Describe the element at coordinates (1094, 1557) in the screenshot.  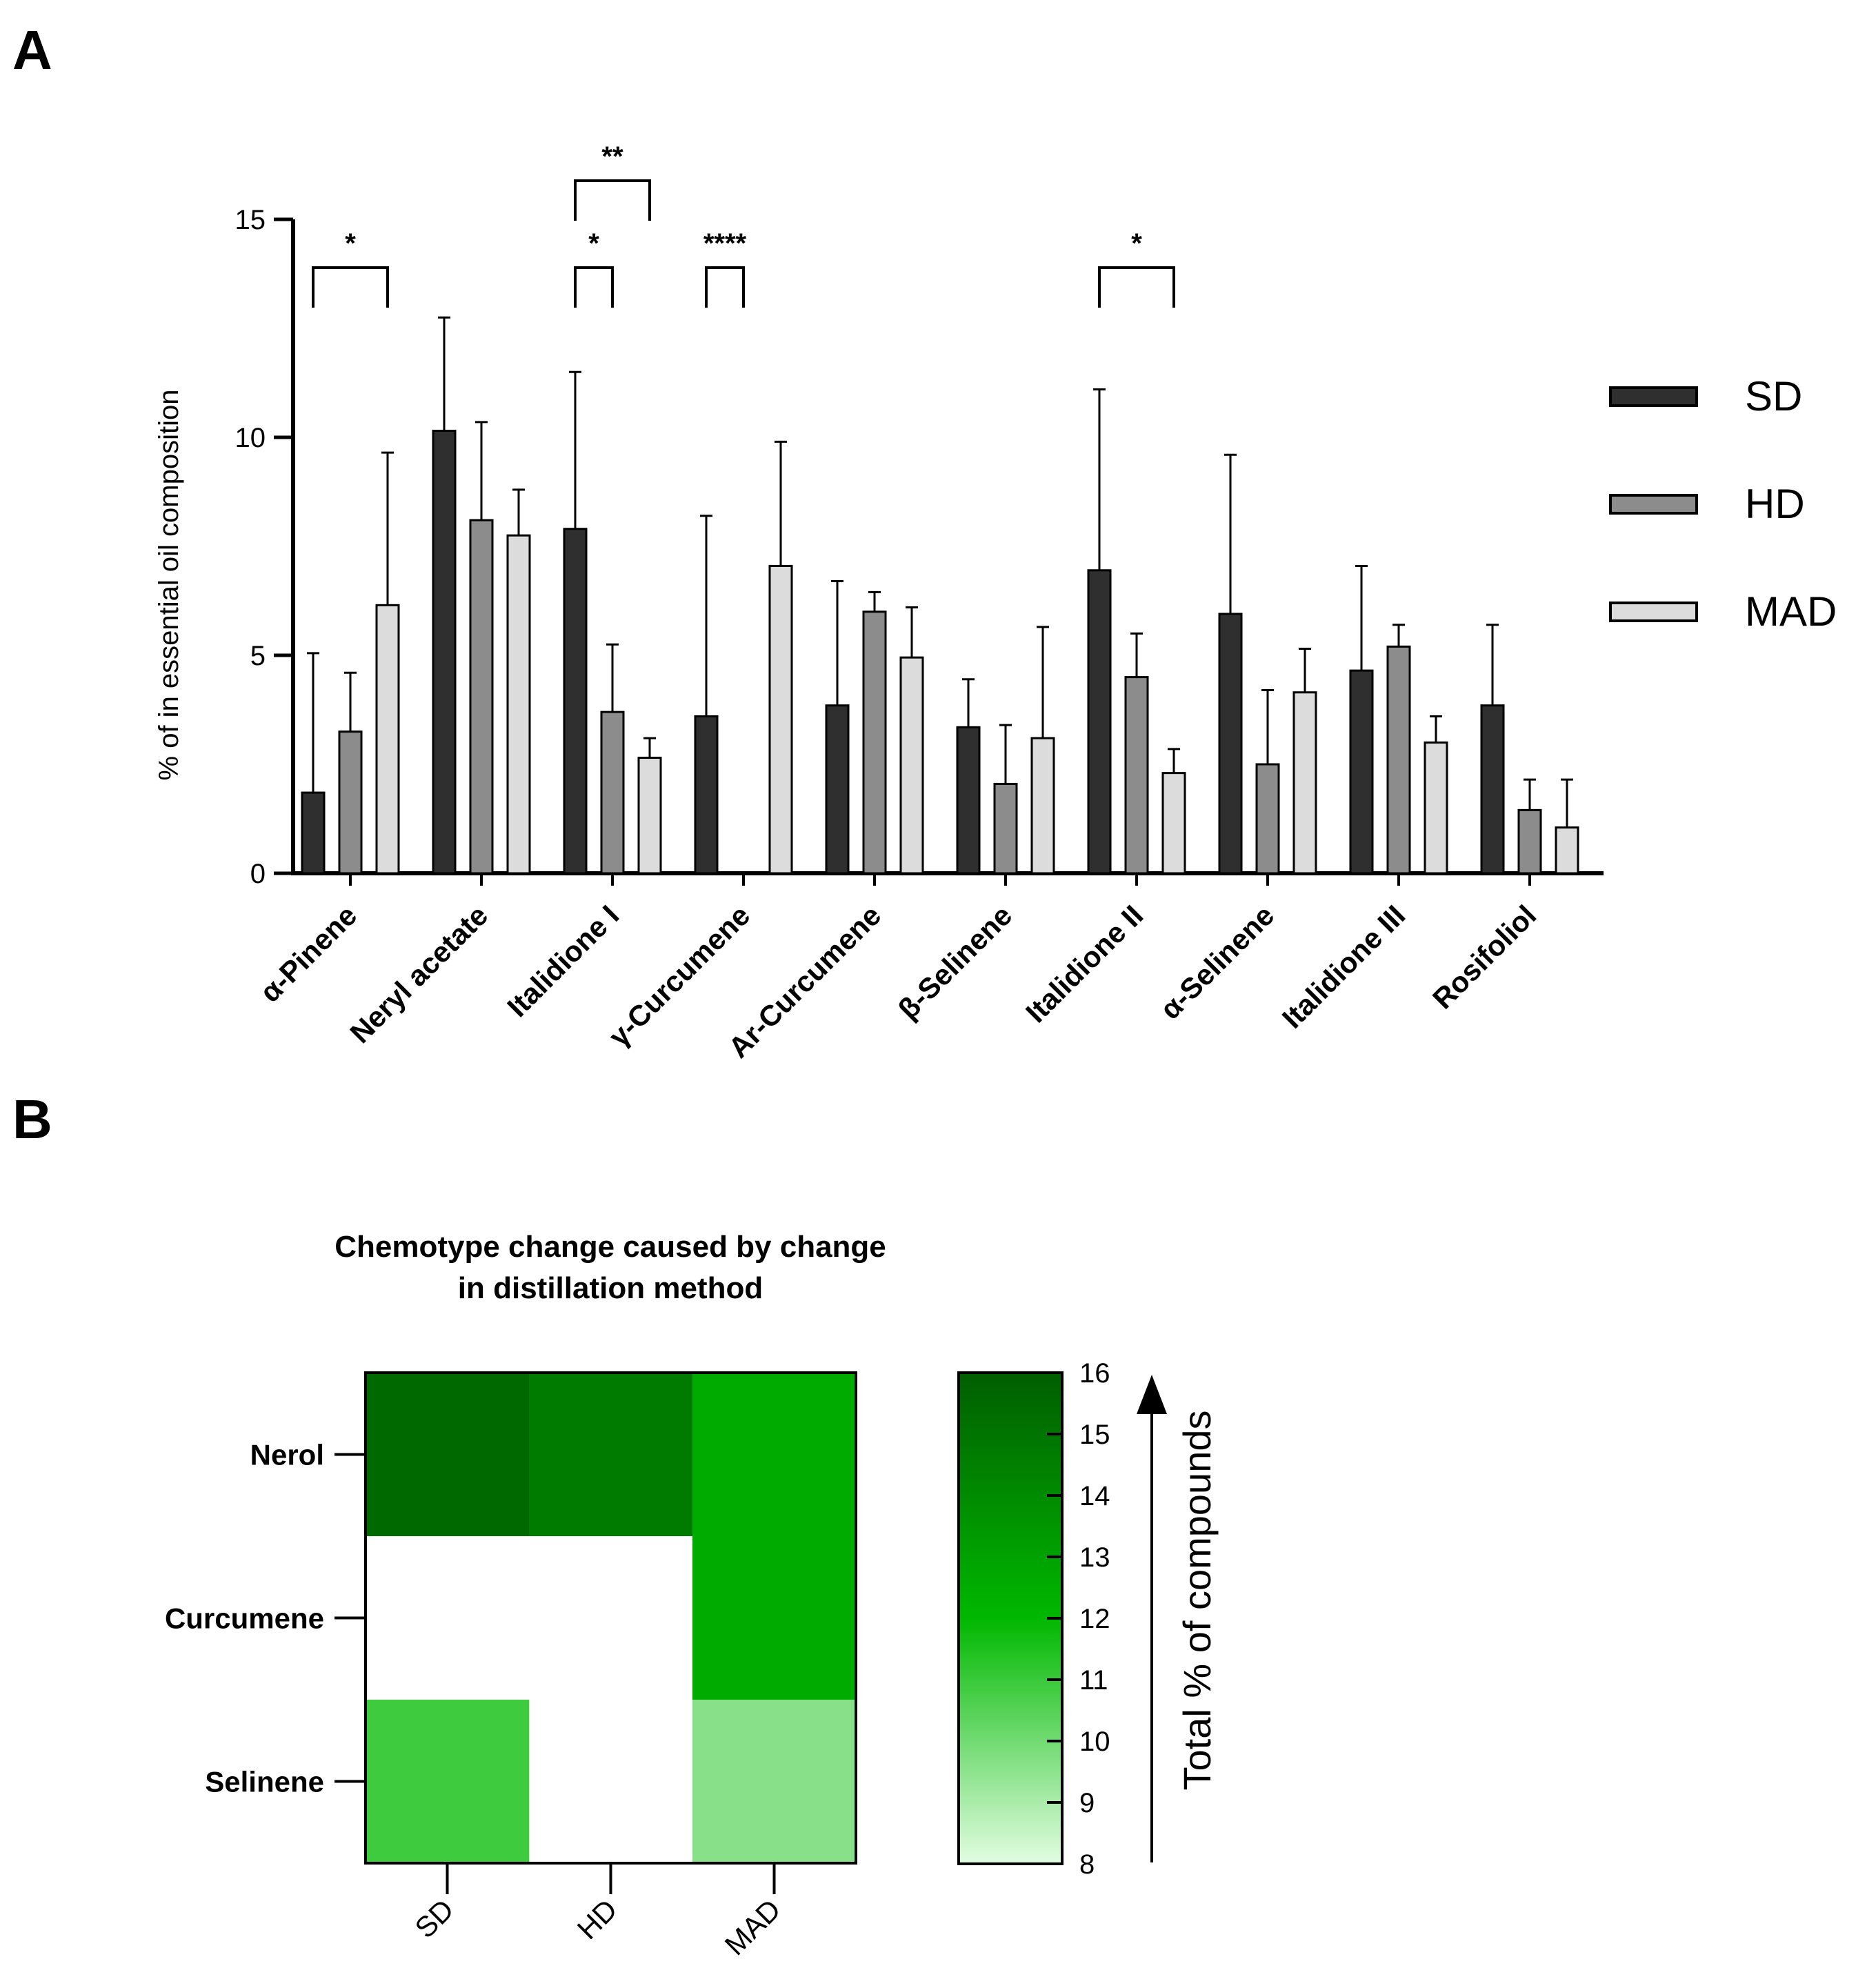
I see `colorbar-tick-label-13: 13` at that location.